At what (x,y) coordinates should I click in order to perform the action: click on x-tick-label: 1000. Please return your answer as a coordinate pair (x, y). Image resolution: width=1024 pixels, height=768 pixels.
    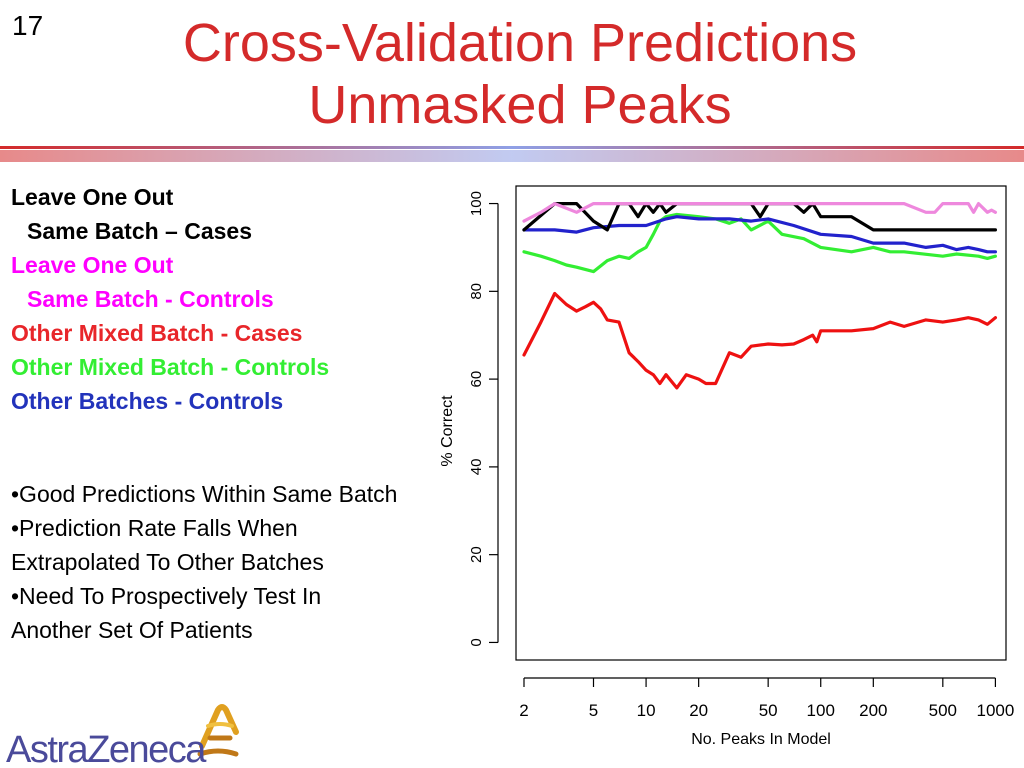
    Looking at the image, I should click on (995, 710).